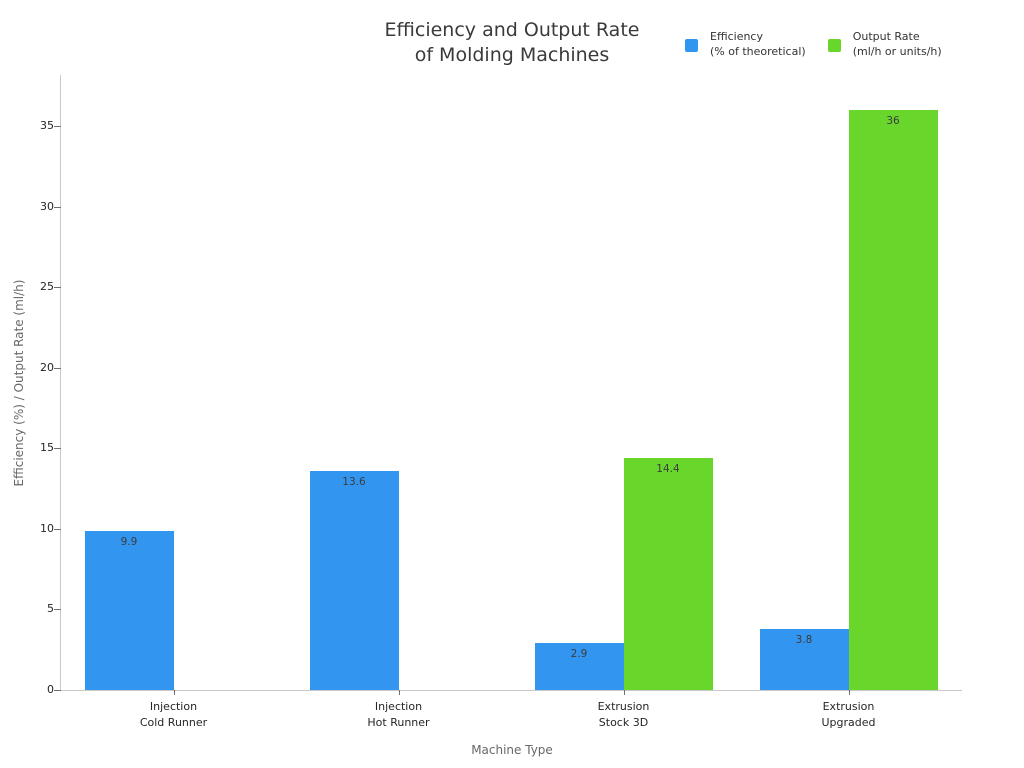 The width and height of the screenshot is (1024, 768). I want to click on x-tick-label-line: Stock 3D, so click(623, 722).